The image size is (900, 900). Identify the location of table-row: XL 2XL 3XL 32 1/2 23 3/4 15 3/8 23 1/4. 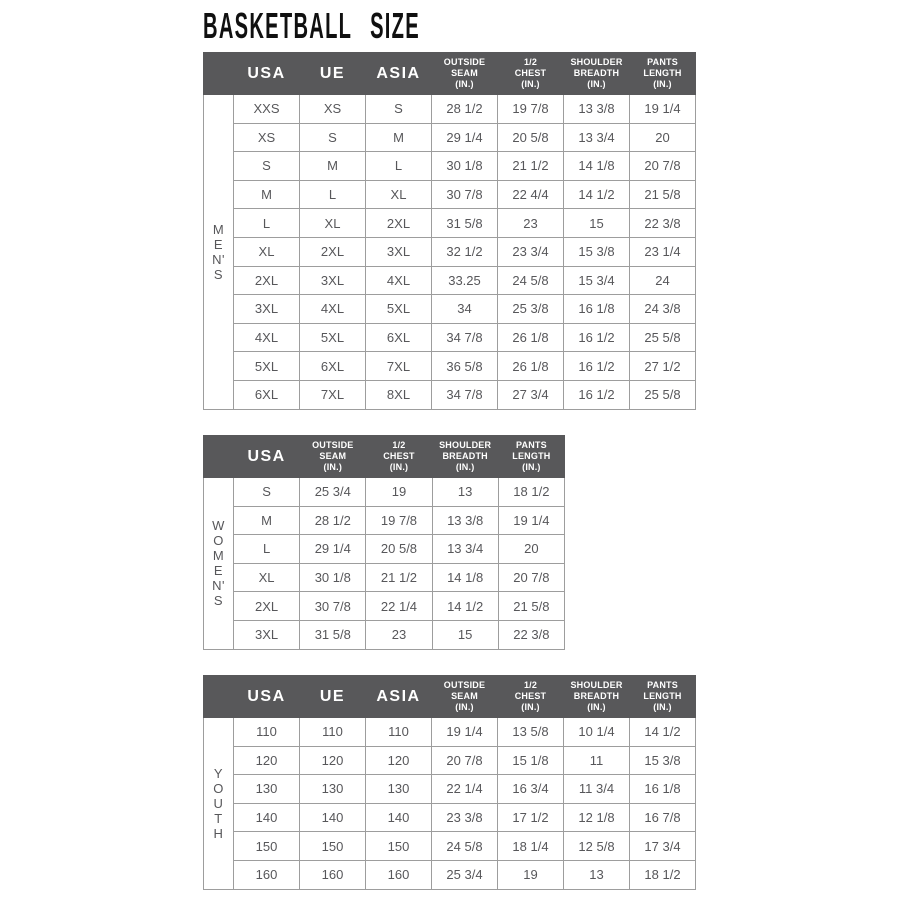
(450, 251).